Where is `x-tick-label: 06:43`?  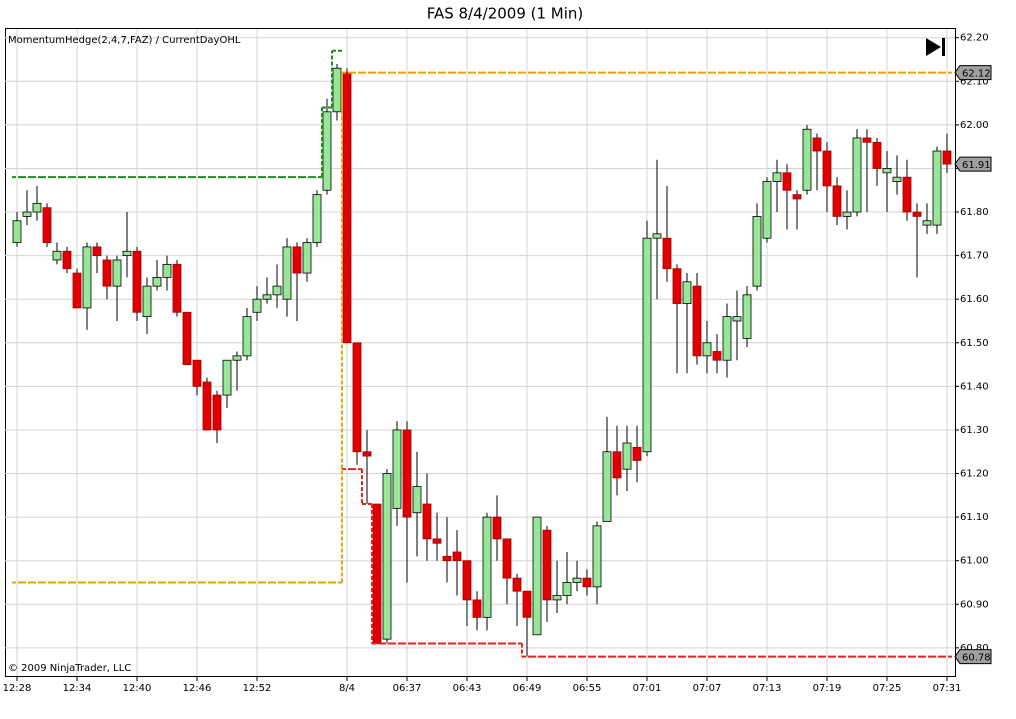 x-tick-label: 06:43 is located at coordinates (467, 688).